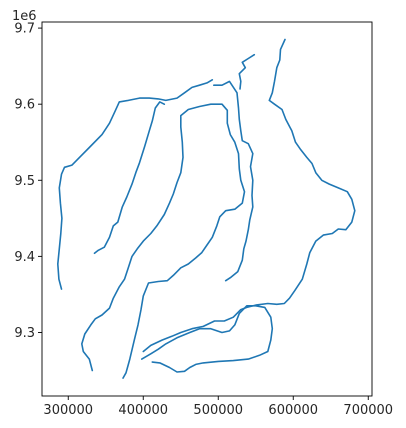 Image resolution: width=406 pixels, height=428 pixels. What do you see at coordinates (24, 16) in the screenshot?
I see `y-offset-label: 1e6` at bounding box center [24, 16].